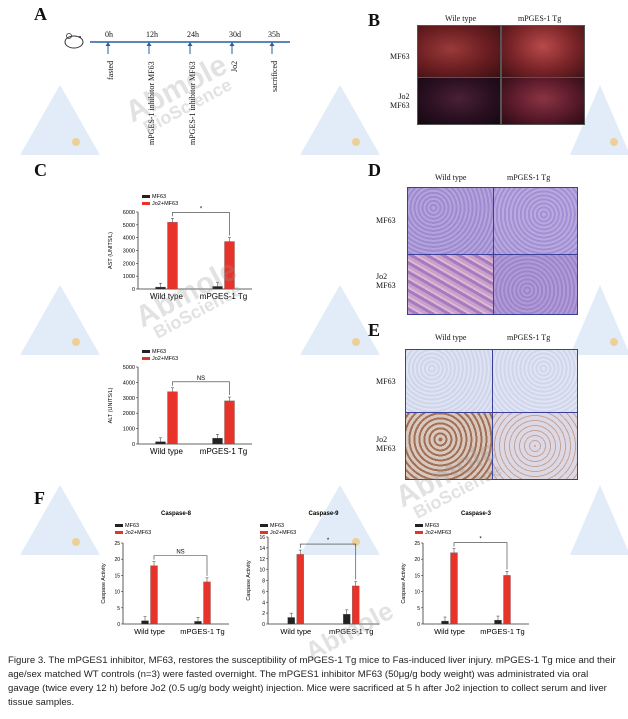 The width and height of the screenshot is (628, 719). Describe the element at coordinates (40, 170) in the screenshot. I see `panel-label-c: C` at that location.